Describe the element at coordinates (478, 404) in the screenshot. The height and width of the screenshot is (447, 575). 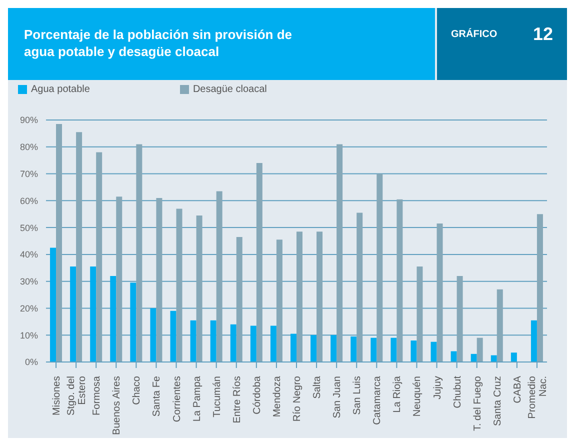
I see `x-tick-label: T. del Fuego` at that location.